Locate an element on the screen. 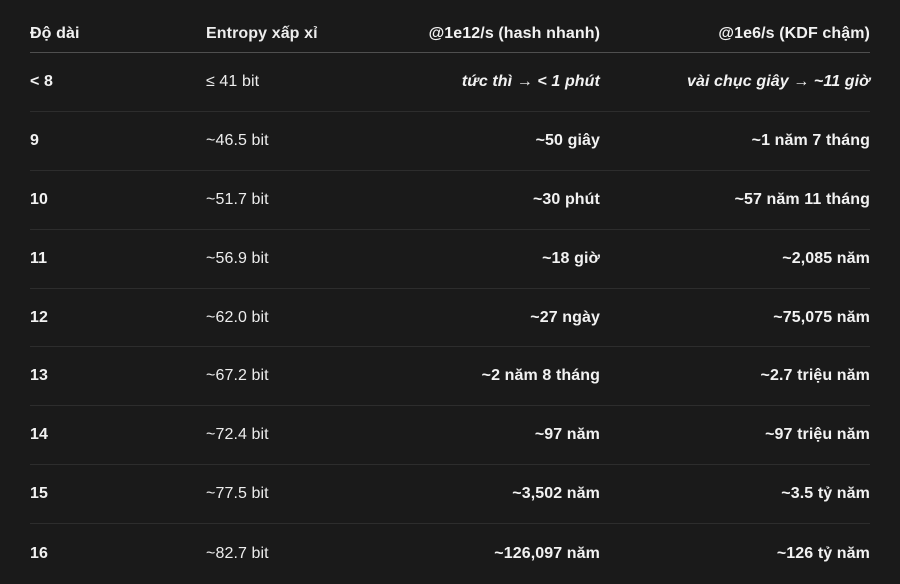 This screenshot has width=900, height=584. table-row: 12 ~62.0 bit ~27 ngày ~75,075 năm is located at coordinates (450, 318).